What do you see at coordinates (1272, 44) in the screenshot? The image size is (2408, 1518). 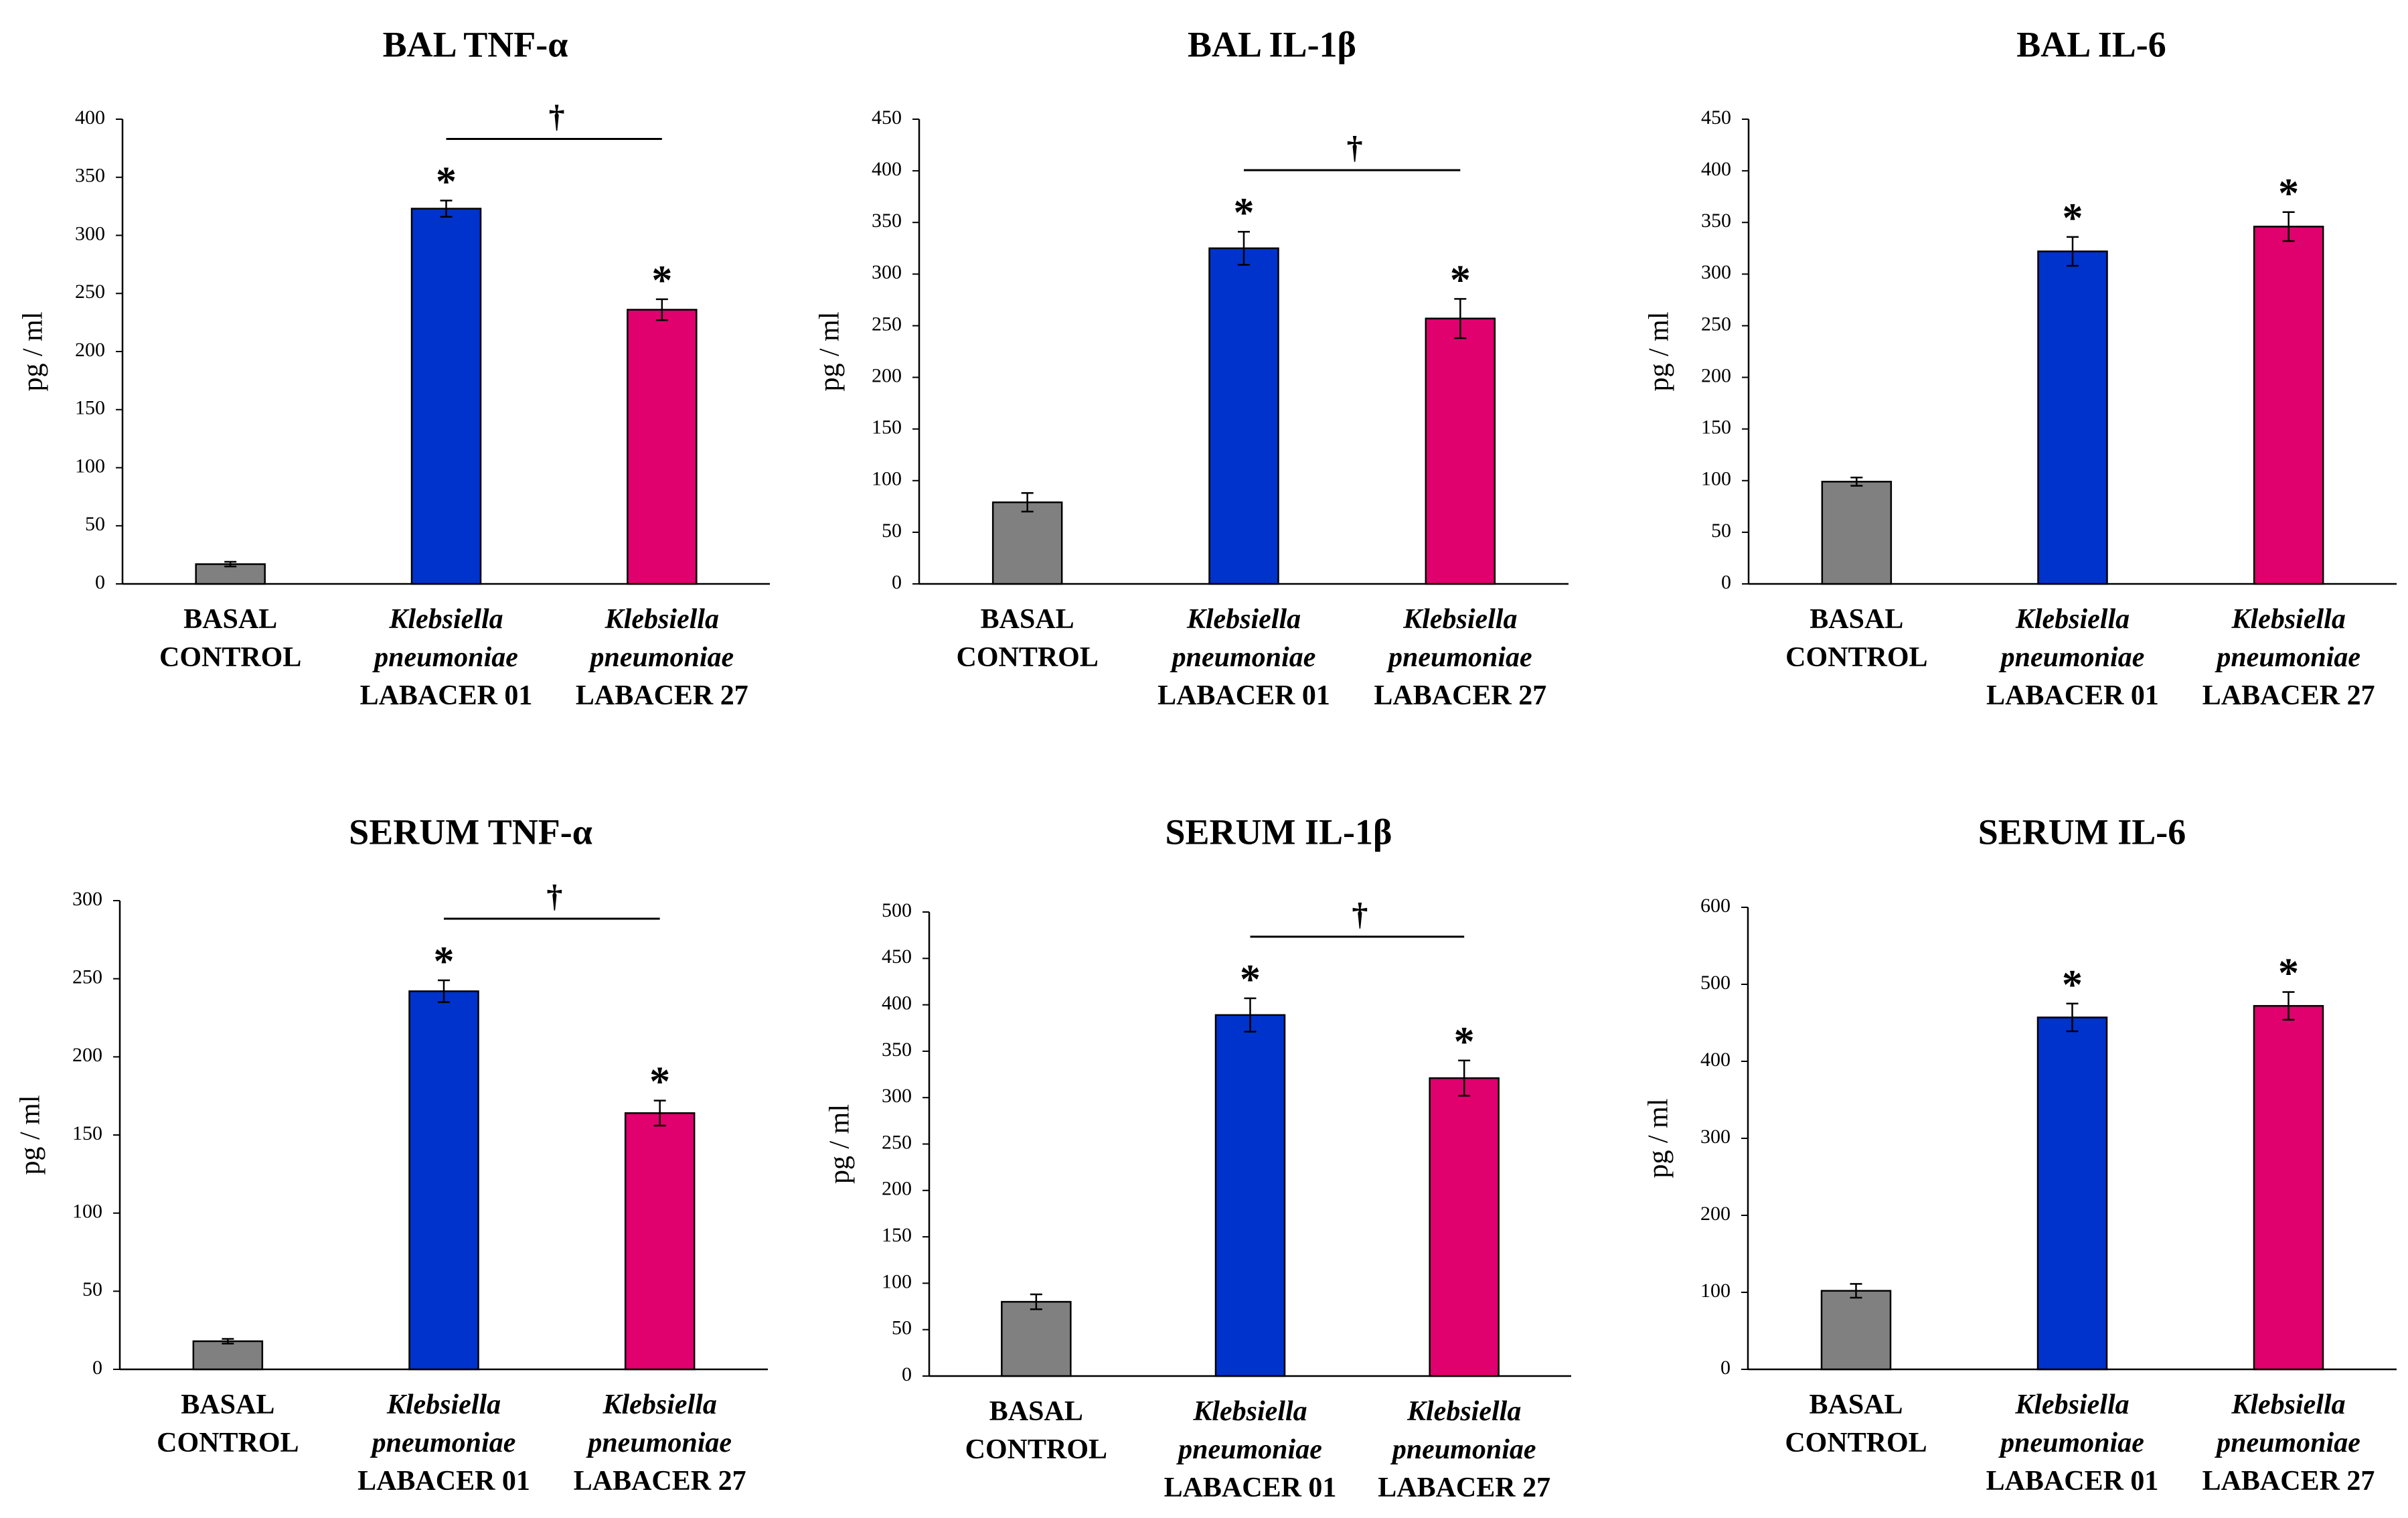 I see `chart-title: BAL IL-1β` at bounding box center [1272, 44].